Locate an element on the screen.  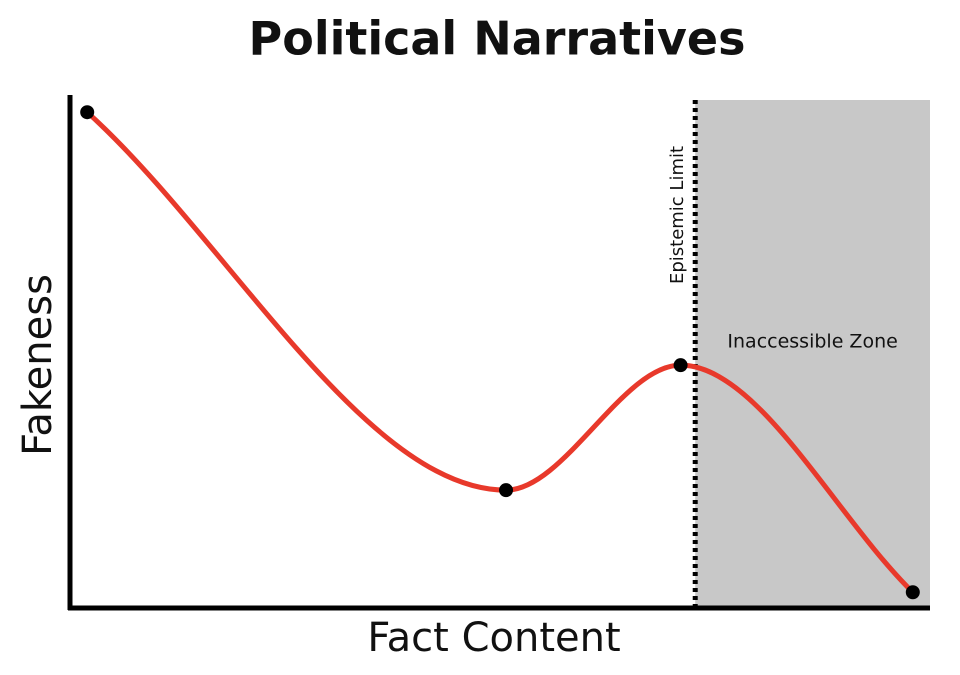
y-axis-label: Fakeness is located at coordinates (38, 365).